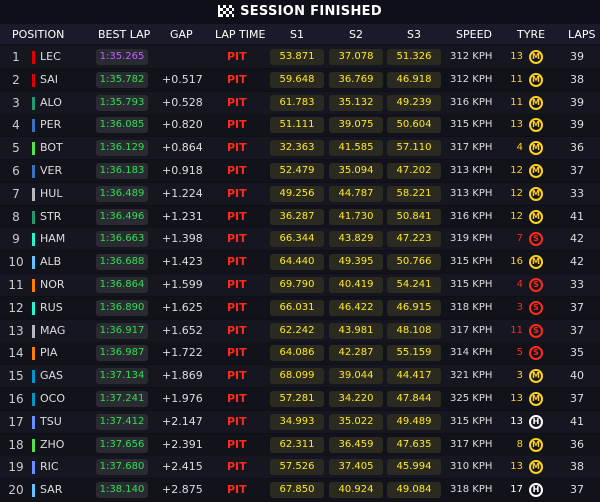 This screenshot has height=502, width=600. Describe the element at coordinates (16, 171) in the screenshot. I see `position-number: 6` at that location.